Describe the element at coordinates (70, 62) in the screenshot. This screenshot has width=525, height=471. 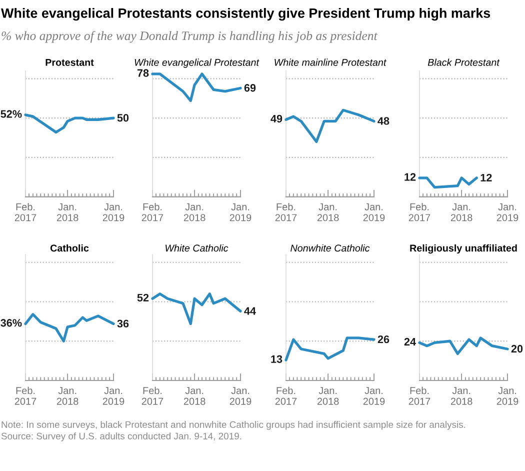
I see `chart-title: Protestant` at that location.